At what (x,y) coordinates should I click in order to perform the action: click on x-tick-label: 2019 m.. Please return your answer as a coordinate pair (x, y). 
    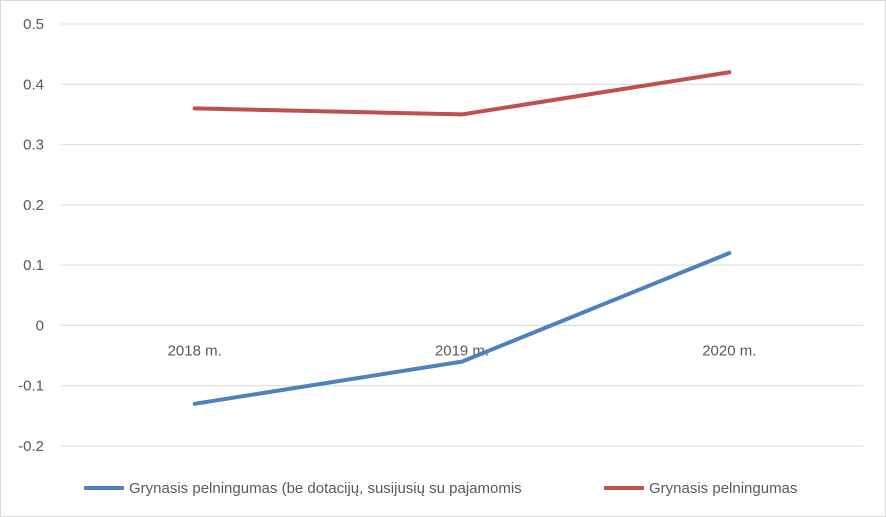
    Looking at the image, I should click on (462, 350).